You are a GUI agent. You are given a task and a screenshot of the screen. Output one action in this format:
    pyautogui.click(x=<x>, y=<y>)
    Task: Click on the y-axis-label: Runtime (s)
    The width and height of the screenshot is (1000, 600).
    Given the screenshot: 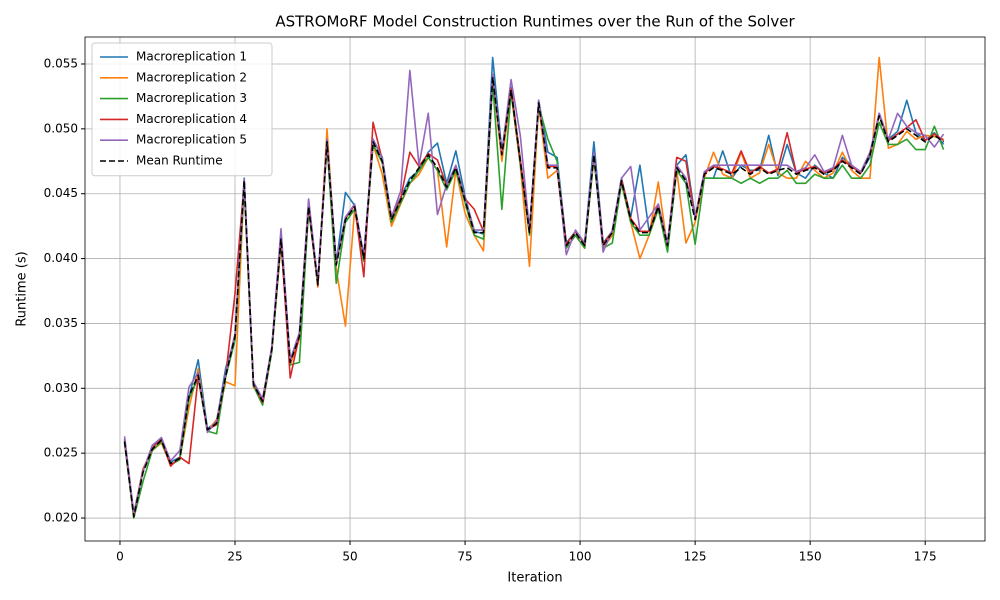 What is the action you would take?
    pyautogui.click(x=22, y=288)
    